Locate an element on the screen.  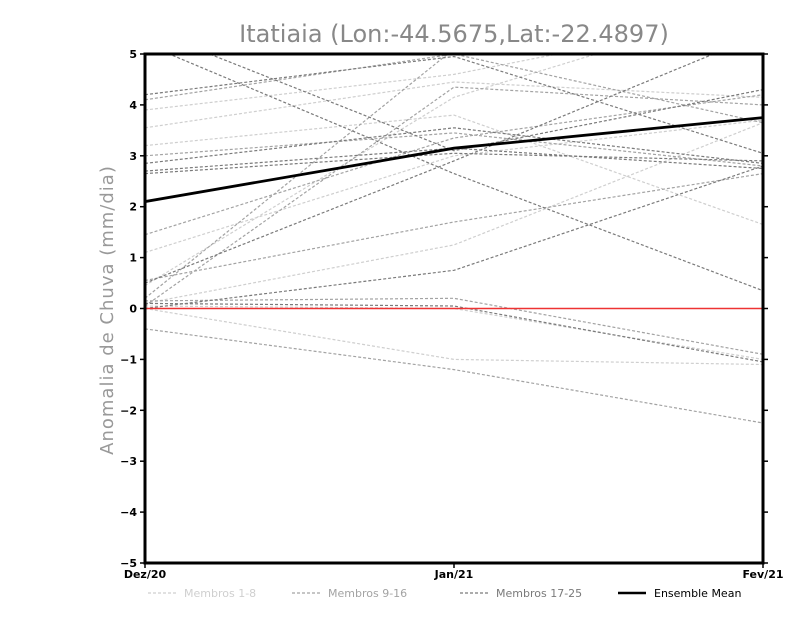
x-tick-label: Jan/21 is located at coordinates (454, 574).